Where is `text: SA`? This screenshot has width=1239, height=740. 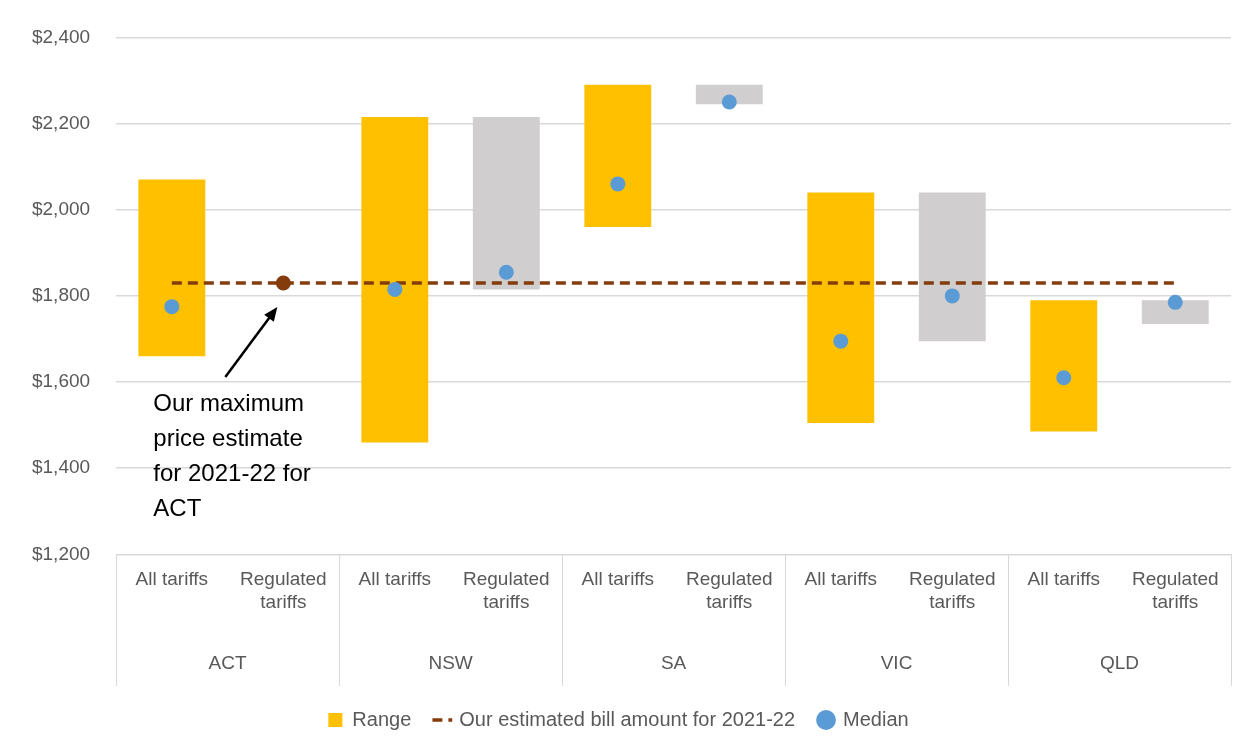 text: SA is located at coordinates (673, 663).